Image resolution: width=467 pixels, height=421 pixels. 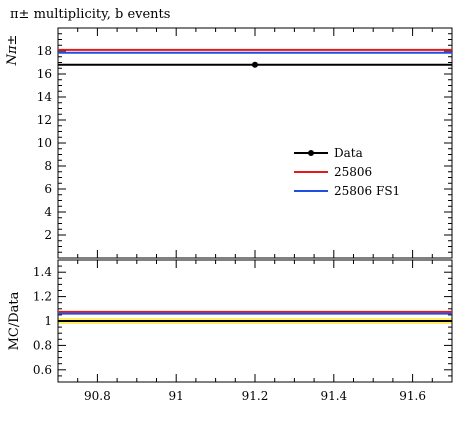 What do you see at coordinates (333, 396) in the screenshot?
I see `x-tick-label: 91.4` at bounding box center [333, 396].